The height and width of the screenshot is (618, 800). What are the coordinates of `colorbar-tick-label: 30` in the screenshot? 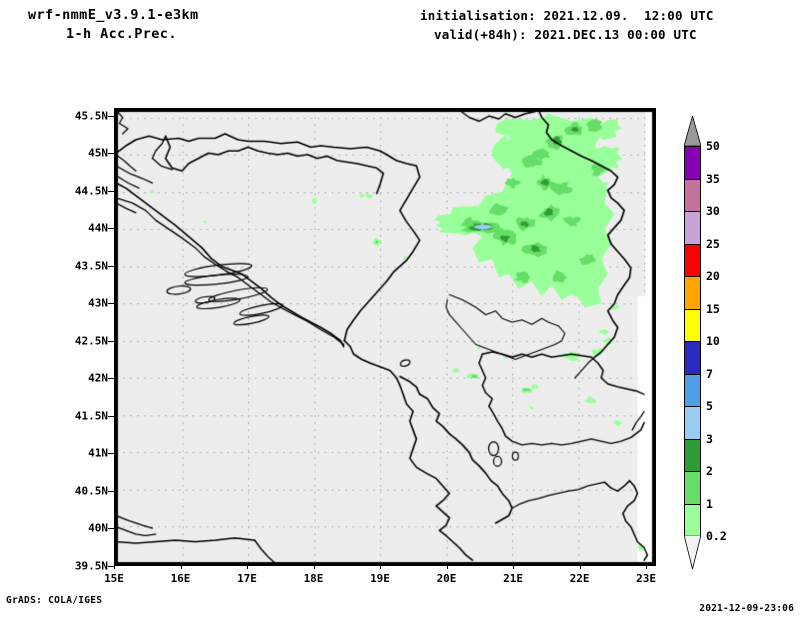 It's located at (713, 211).